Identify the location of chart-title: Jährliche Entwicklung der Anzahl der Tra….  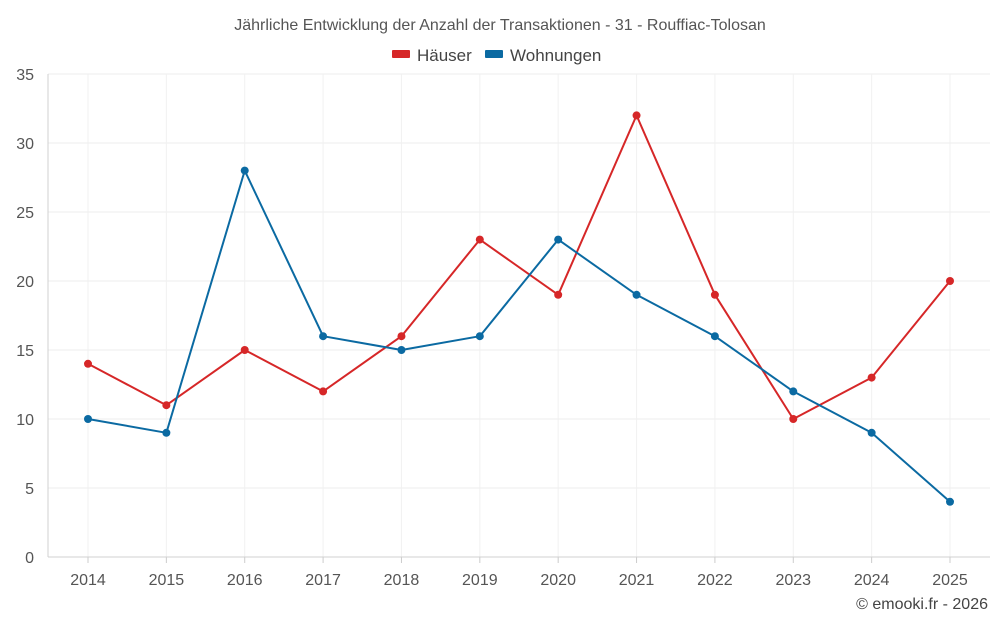
(500, 25).